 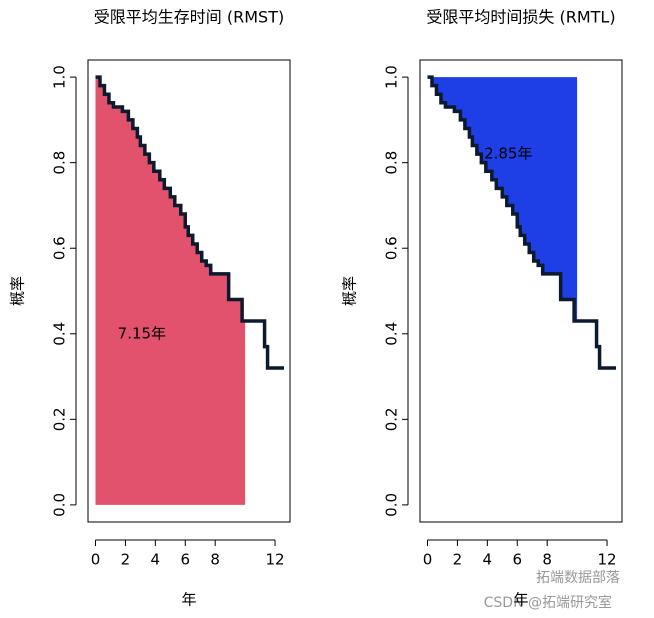 I want to click on chart-title: 受限平均时间损失 (RMTL), so click(x=520, y=17).